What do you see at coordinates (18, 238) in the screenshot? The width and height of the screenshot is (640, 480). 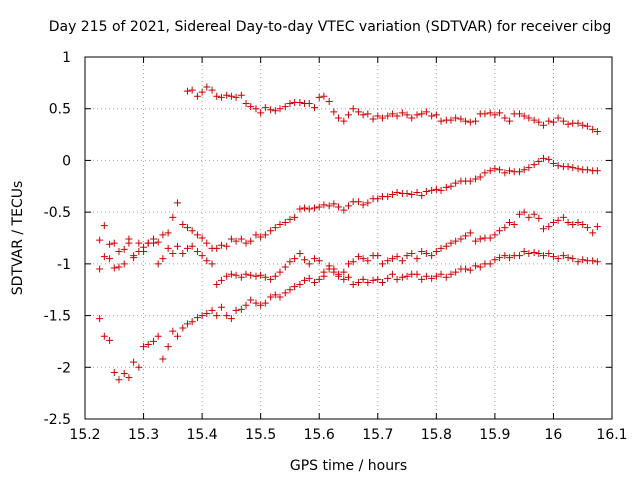 I see `y-axis-label: SDTVAR / TECUs` at bounding box center [18, 238].